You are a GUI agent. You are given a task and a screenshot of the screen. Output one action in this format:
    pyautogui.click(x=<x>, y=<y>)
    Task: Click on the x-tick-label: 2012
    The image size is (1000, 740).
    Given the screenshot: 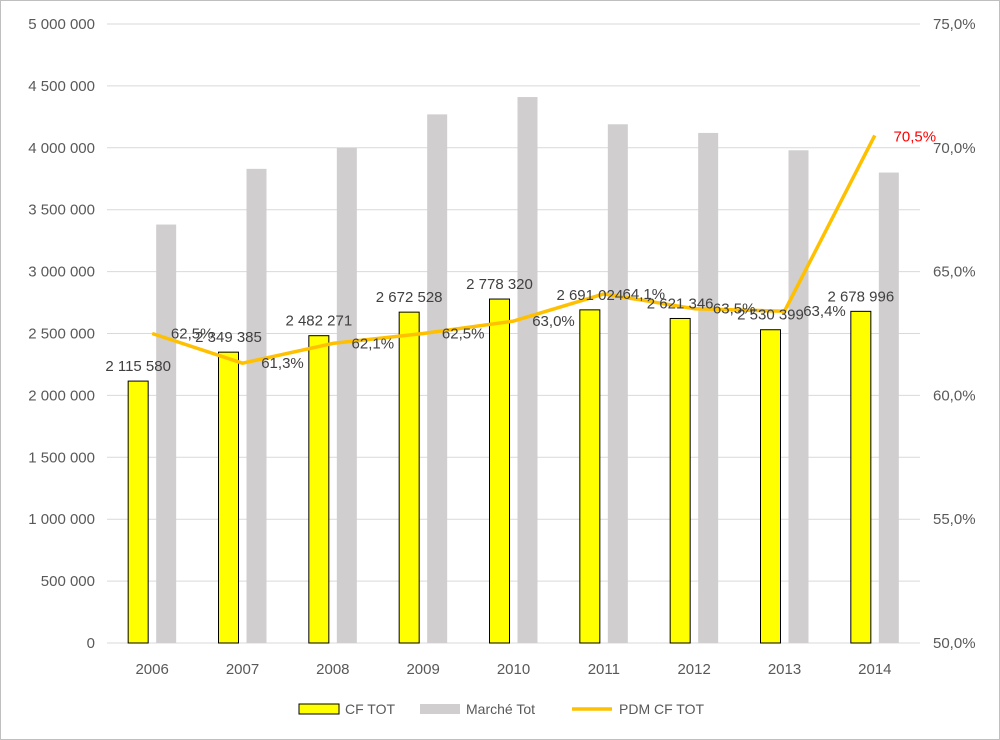 What is the action you would take?
    pyautogui.click(x=693, y=669)
    